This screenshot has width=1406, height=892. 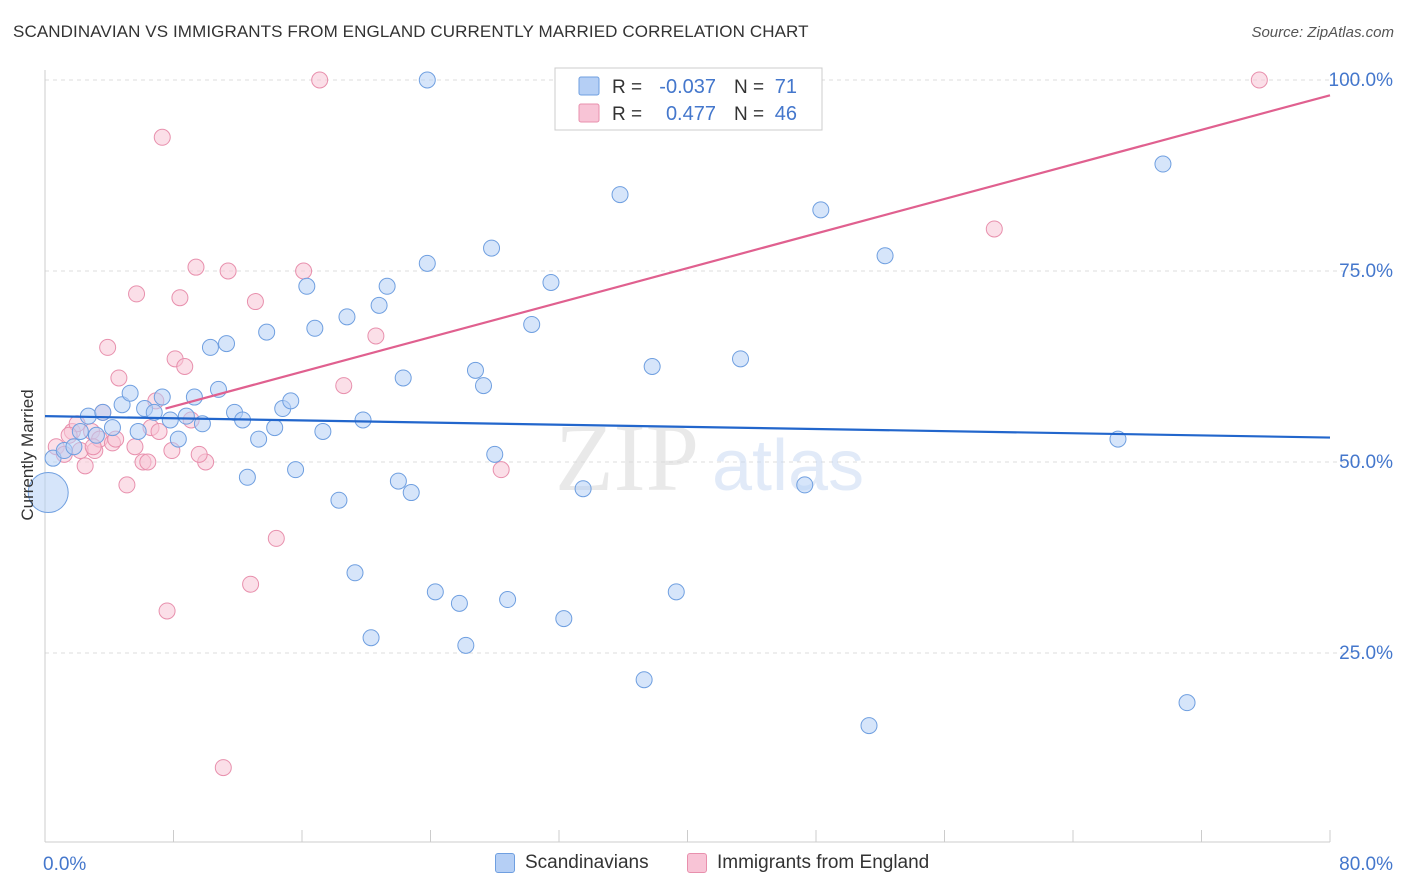 What do you see at coordinates (1366, 864) in the screenshot?
I see `x-tick-label: 80.0%` at bounding box center [1366, 864].